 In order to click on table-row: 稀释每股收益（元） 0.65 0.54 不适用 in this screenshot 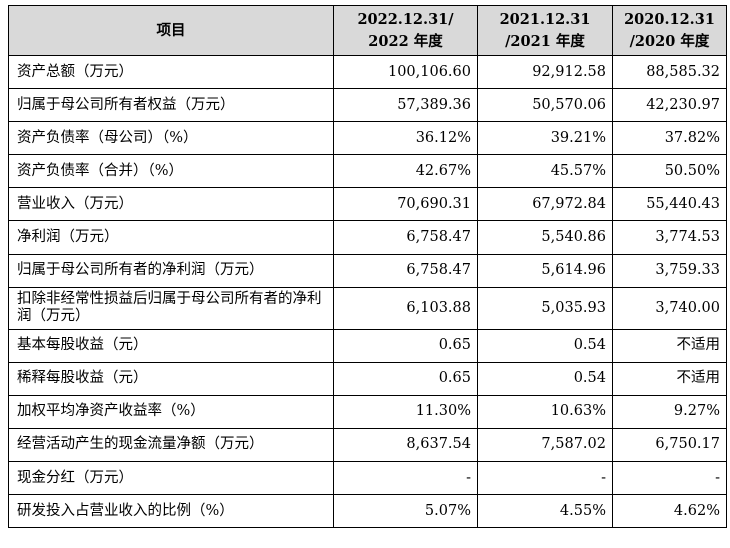, I will do `click(367, 378)`.